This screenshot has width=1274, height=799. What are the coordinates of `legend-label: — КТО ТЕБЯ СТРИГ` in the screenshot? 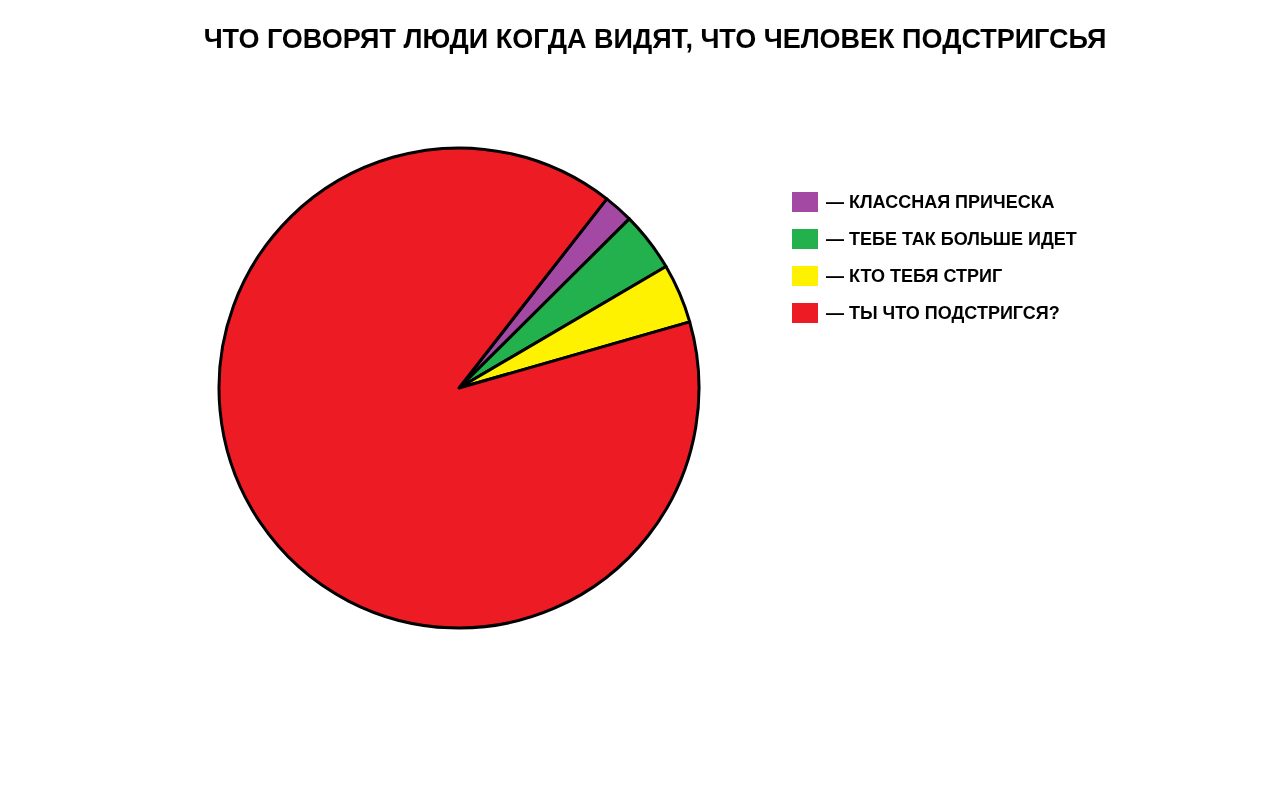 It's located at (914, 276).